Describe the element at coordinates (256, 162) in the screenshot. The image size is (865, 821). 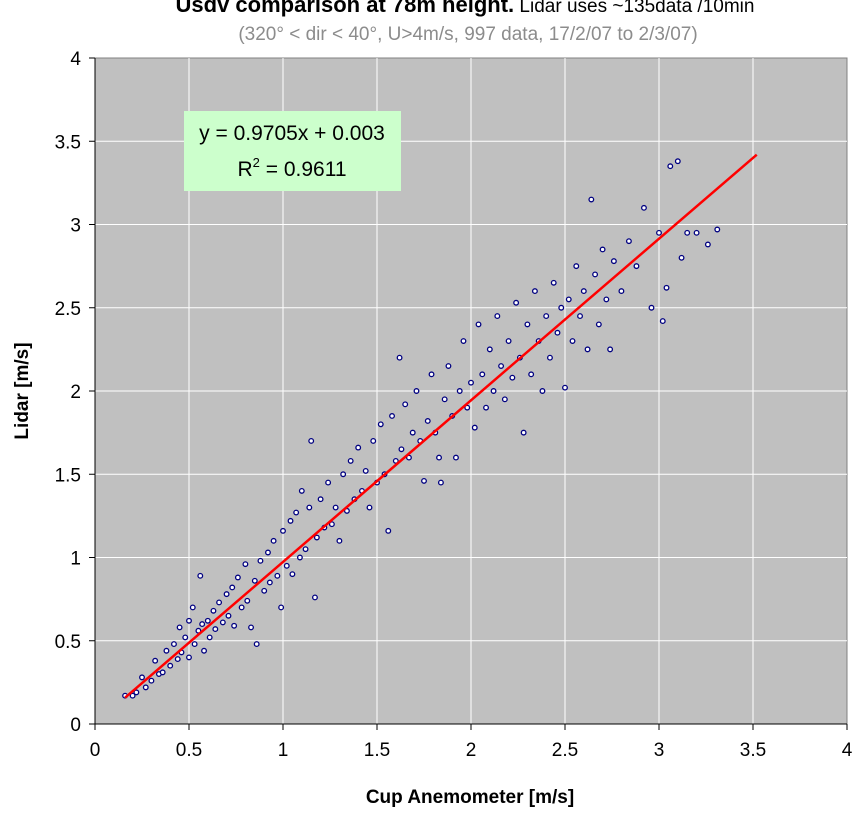
I see `r-squared-exponent: 2` at that location.